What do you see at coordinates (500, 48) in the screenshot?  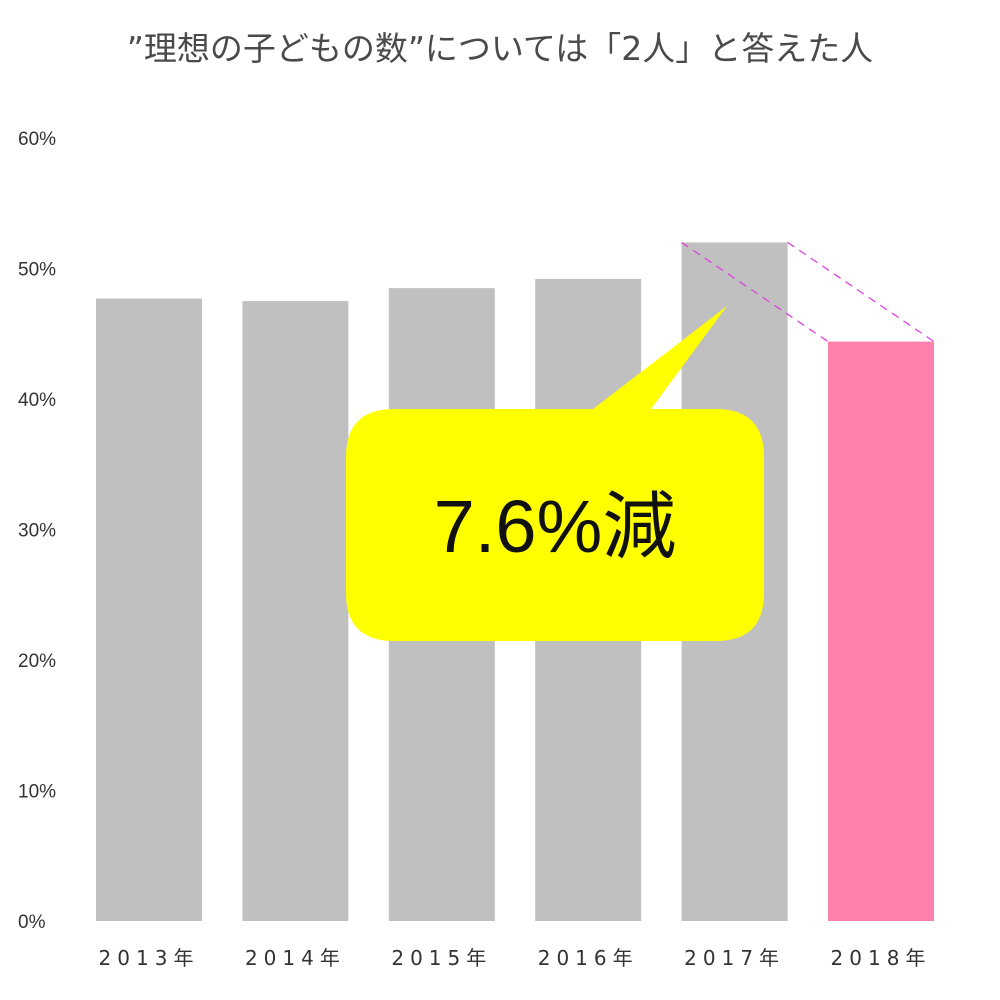 I see `chart-title: ”理想の子どもの数”については「2人」と答えた人` at bounding box center [500, 48].